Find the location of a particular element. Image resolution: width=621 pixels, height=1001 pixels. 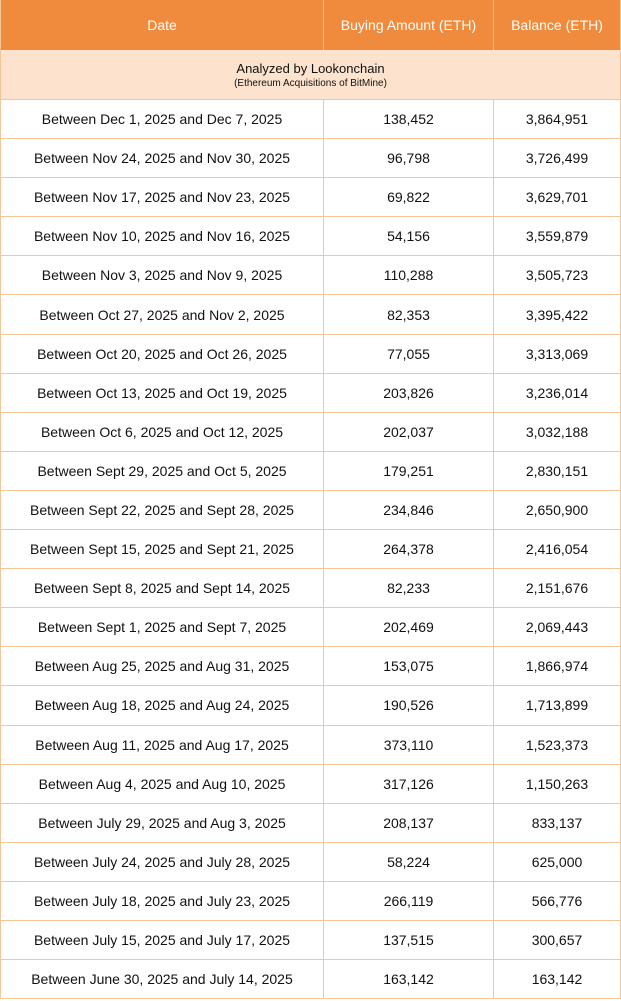

balance-cell: 1,523,373 is located at coordinates (557, 744).